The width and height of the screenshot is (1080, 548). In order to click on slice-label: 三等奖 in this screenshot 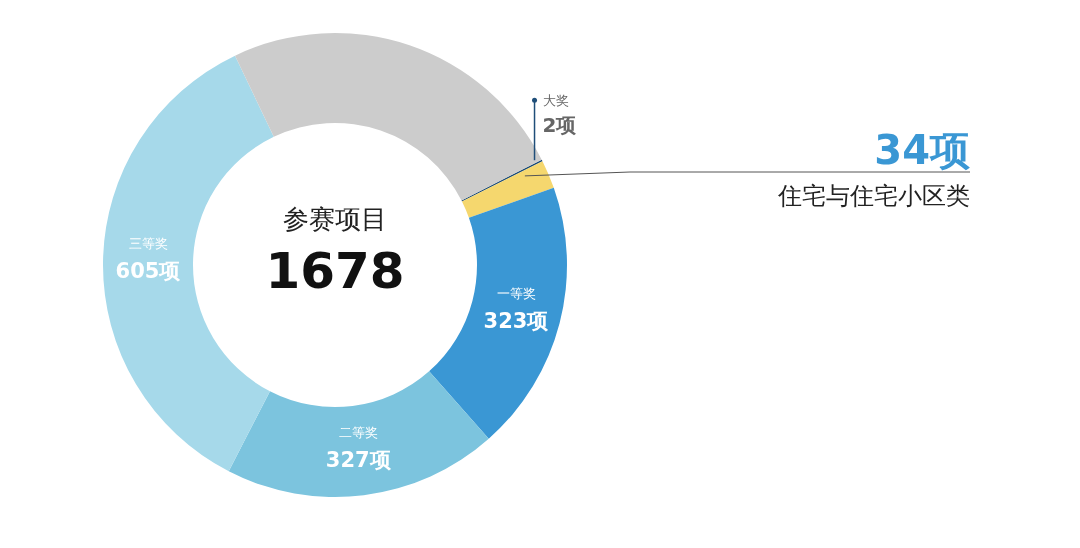, I will do `click(148, 244)`.